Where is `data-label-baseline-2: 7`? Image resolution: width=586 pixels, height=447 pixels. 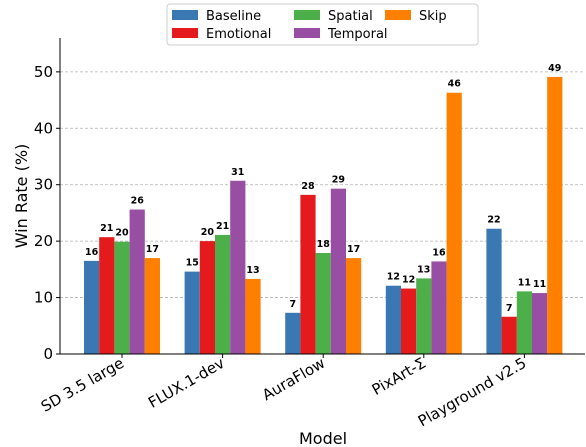
data-label-baseline-2: 7 is located at coordinates (292, 304).